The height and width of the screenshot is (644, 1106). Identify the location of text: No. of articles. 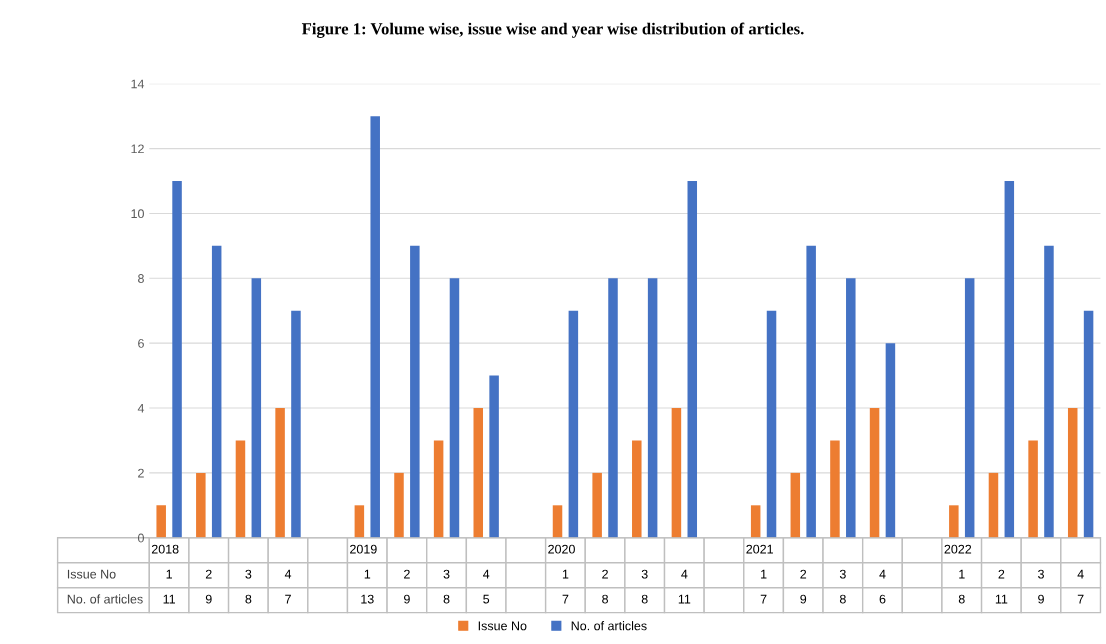
(105, 599).